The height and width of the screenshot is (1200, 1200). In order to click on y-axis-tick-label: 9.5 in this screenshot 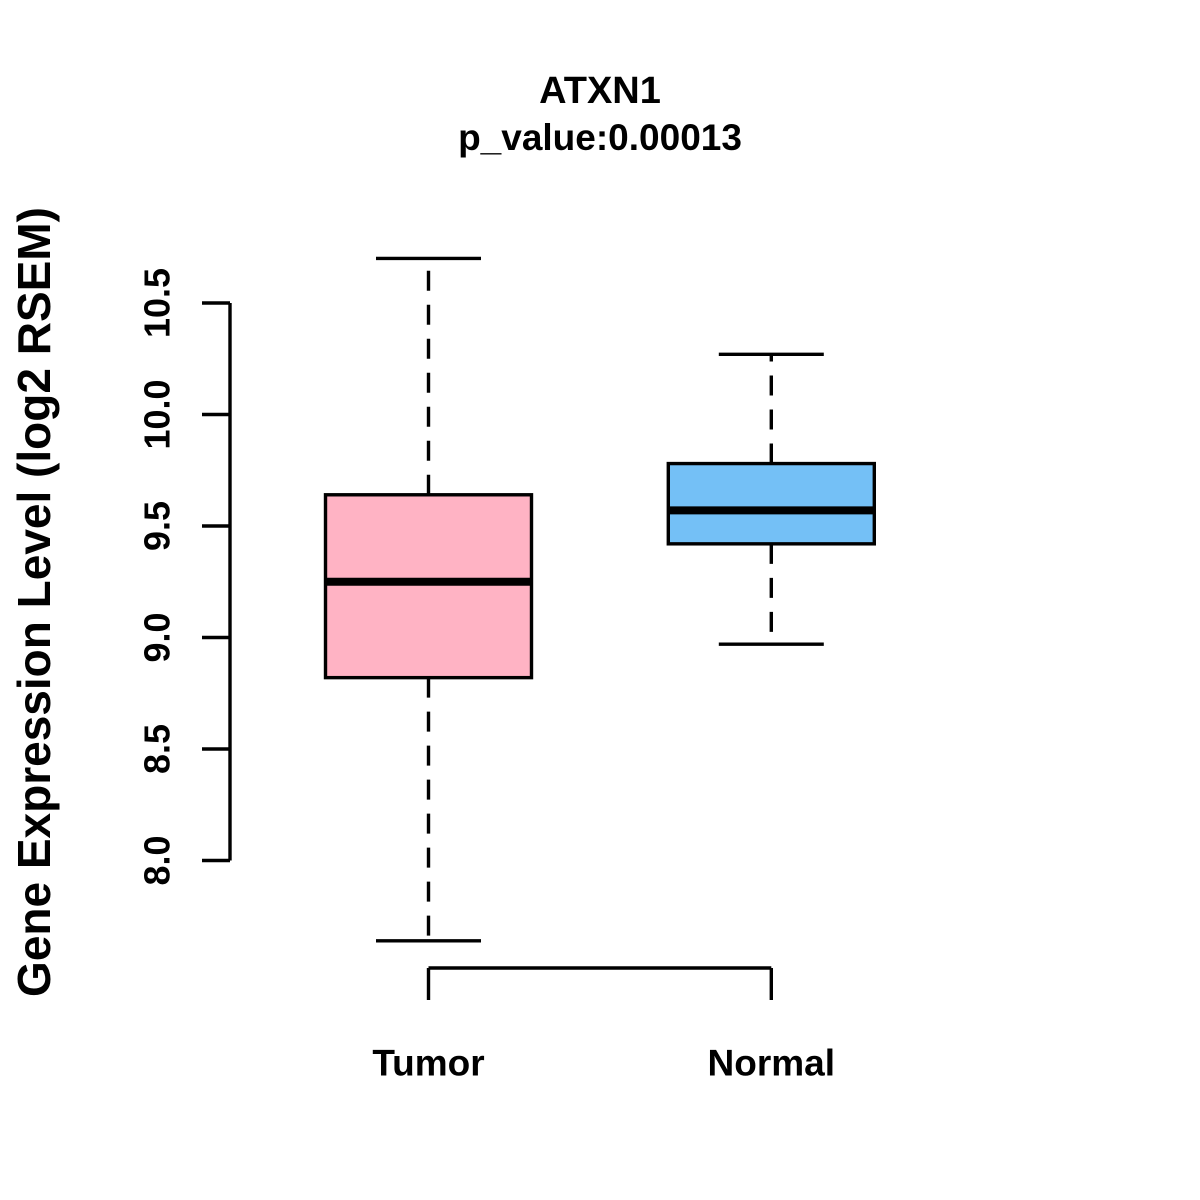, I will do `click(157, 526)`.